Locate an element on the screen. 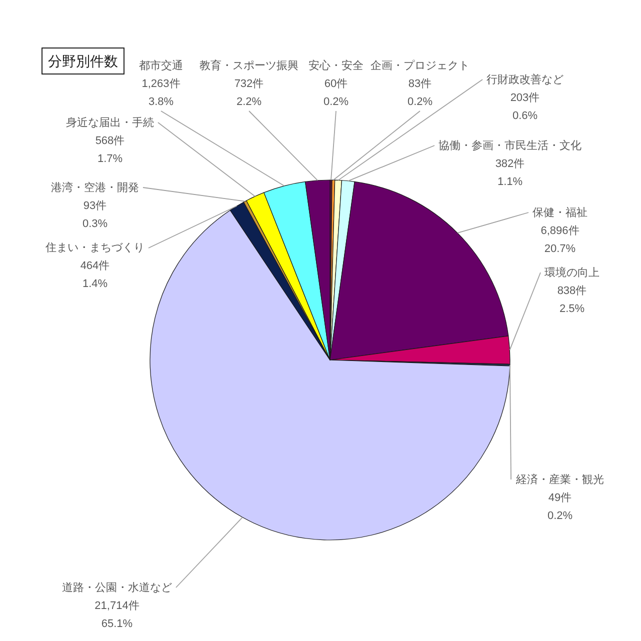 Image resolution: width=641 pixels, height=641 pixels. label: 身近な届出・手続 568件 1.7% is located at coordinates (110, 141).